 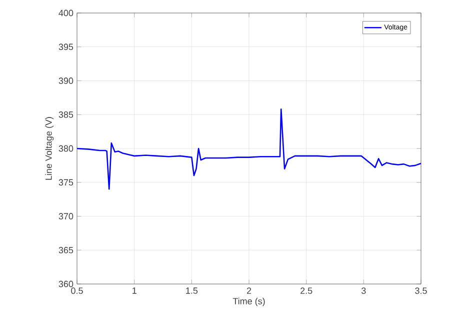 I want to click on x-tick-label: 0.5, so click(x=77, y=291).